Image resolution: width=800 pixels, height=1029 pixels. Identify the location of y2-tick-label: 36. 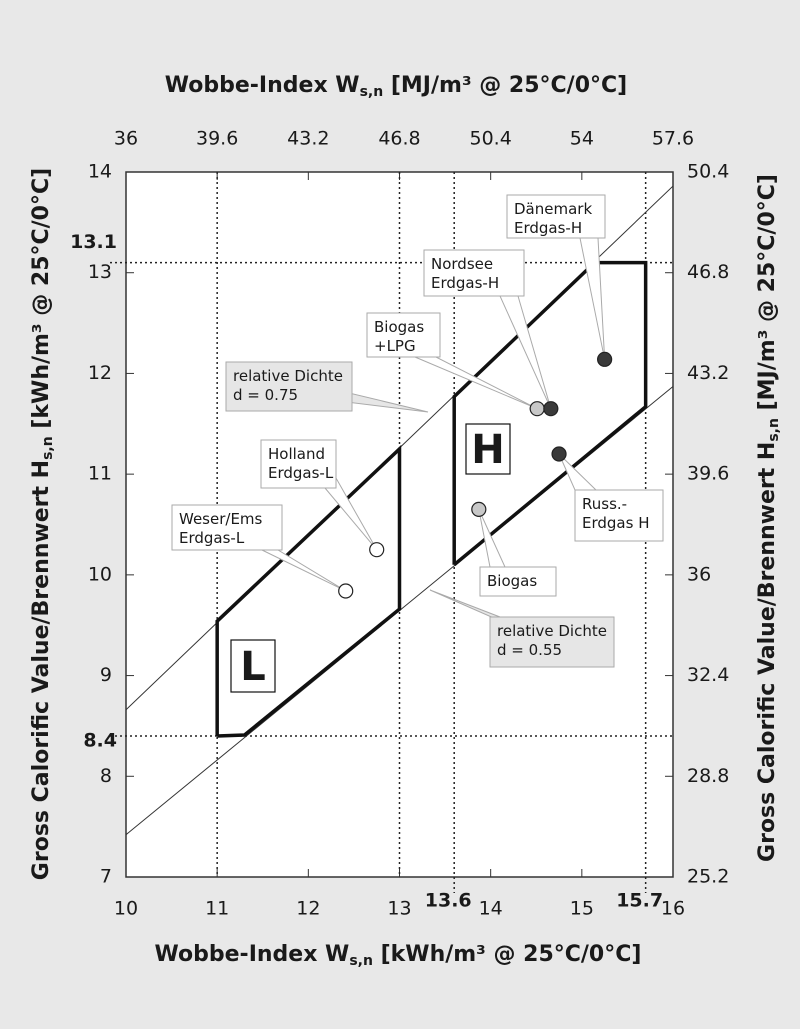
(699, 574).